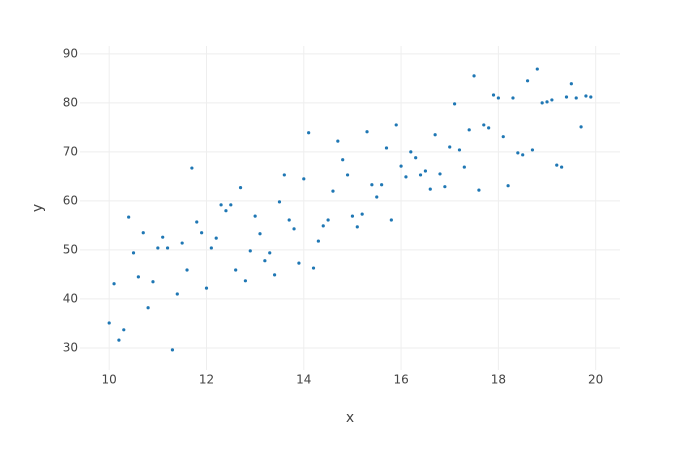 The image size is (700, 454). I want to click on x-tick-label: 12, so click(206, 380).